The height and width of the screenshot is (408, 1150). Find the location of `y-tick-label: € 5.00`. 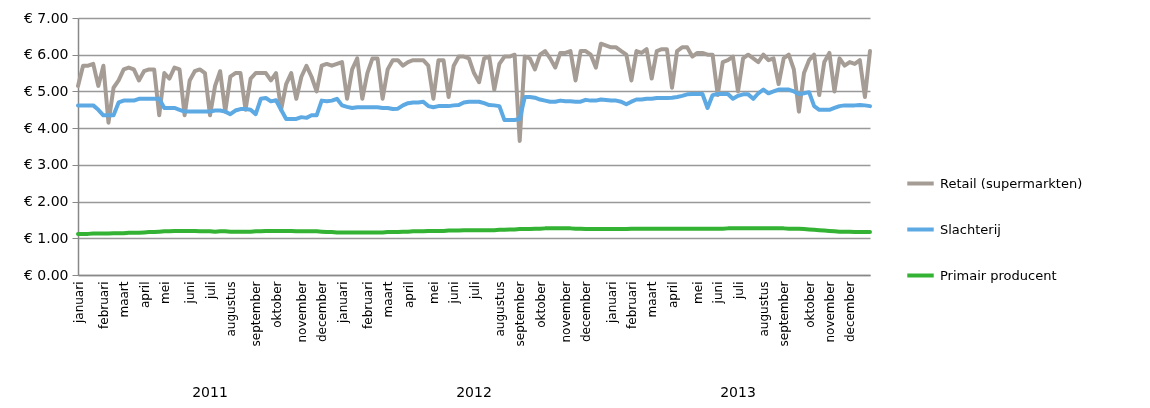

y-tick-label: € 5.00 is located at coordinates (46, 90).